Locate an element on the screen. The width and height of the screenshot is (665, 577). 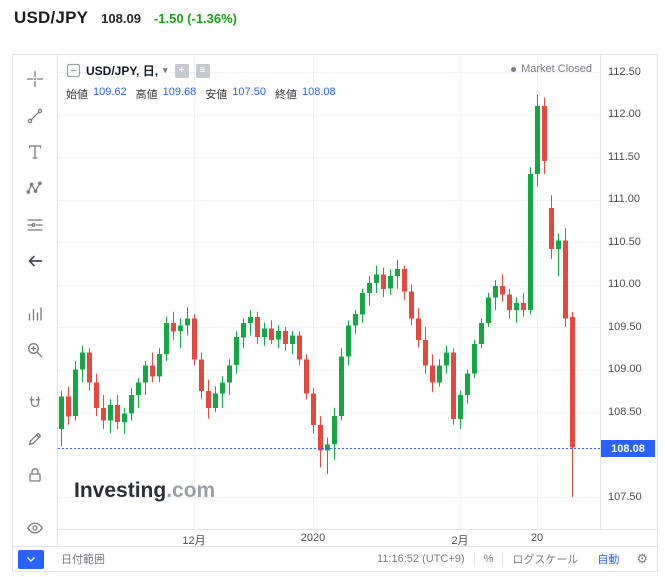
logo-text-light: .com is located at coordinates (191, 490).